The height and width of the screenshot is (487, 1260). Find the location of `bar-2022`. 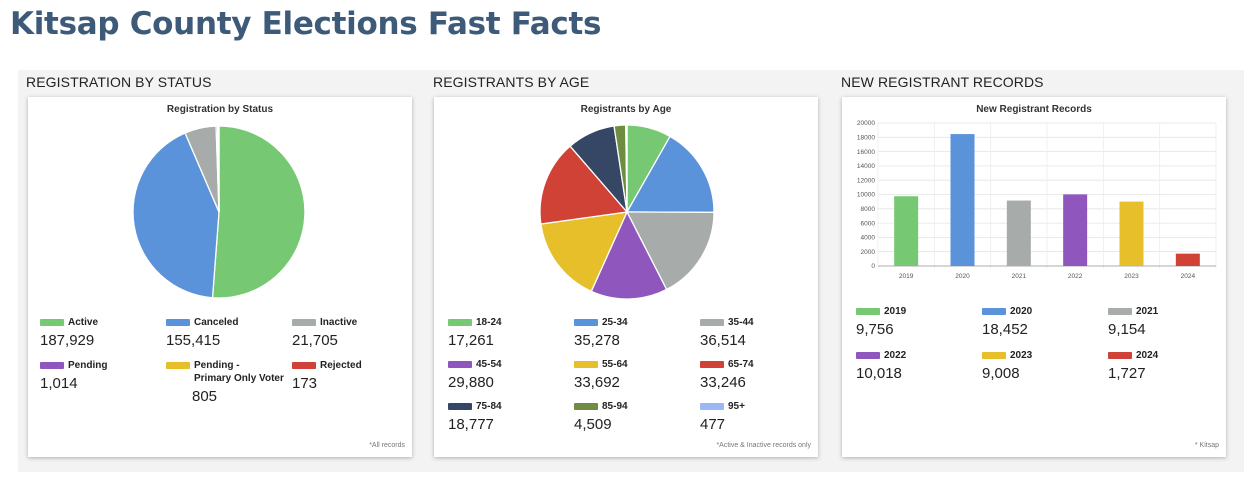

bar-2022 is located at coordinates (1075, 230).